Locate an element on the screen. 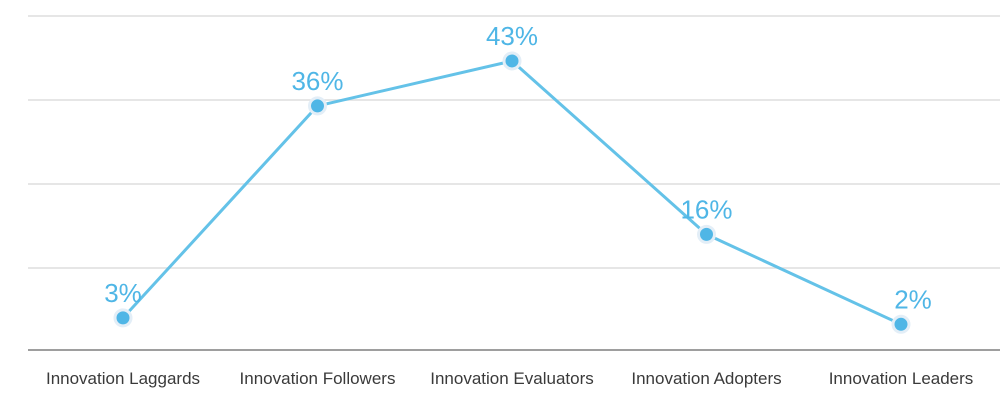  x-tick-label-4: Innovation Adopters is located at coordinates (706, 378).